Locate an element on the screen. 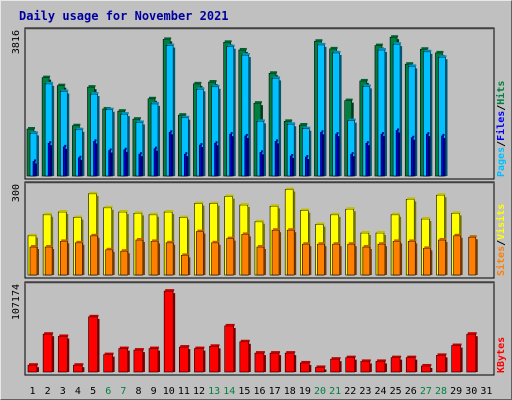 The image size is (512, 400). x-tick-label: 6 is located at coordinates (108, 391).